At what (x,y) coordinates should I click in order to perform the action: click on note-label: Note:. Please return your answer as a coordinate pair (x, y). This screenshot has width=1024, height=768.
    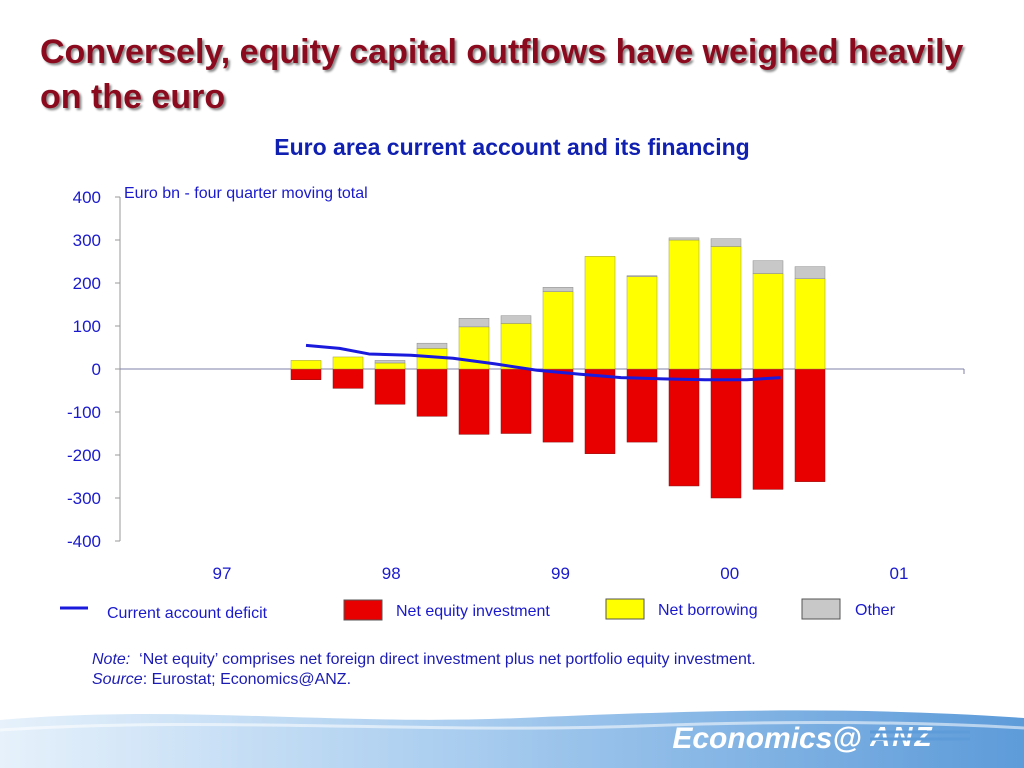
    Looking at the image, I should click on (111, 659).